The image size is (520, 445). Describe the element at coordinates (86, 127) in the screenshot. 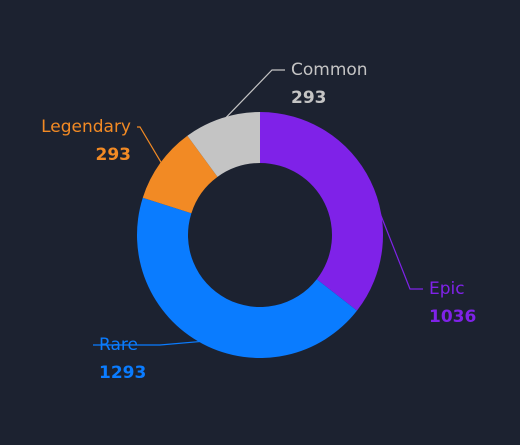

I see `slice-label: Legendary` at that location.